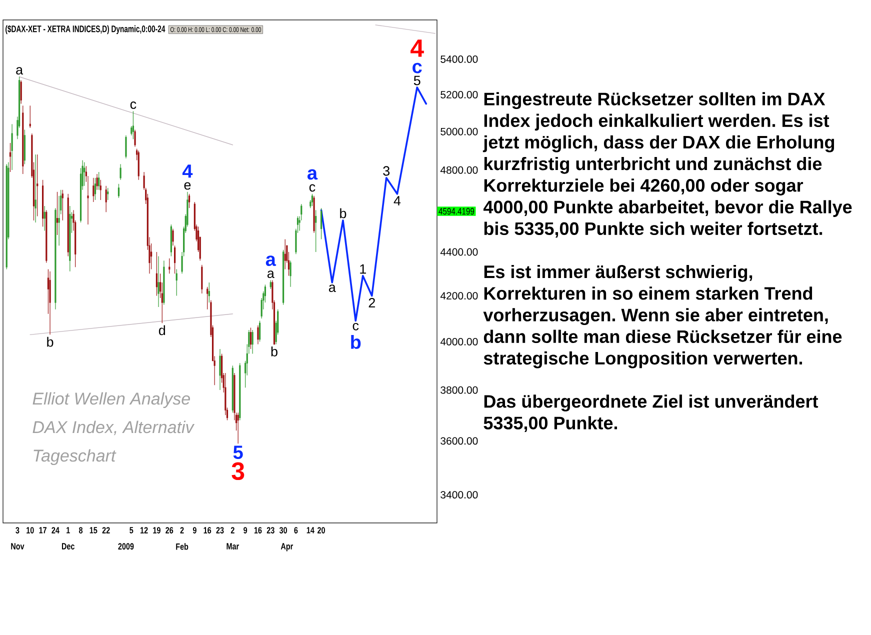 This screenshot has width=871, height=635. I want to click on x-tick-label: 12, so click(144, 530).